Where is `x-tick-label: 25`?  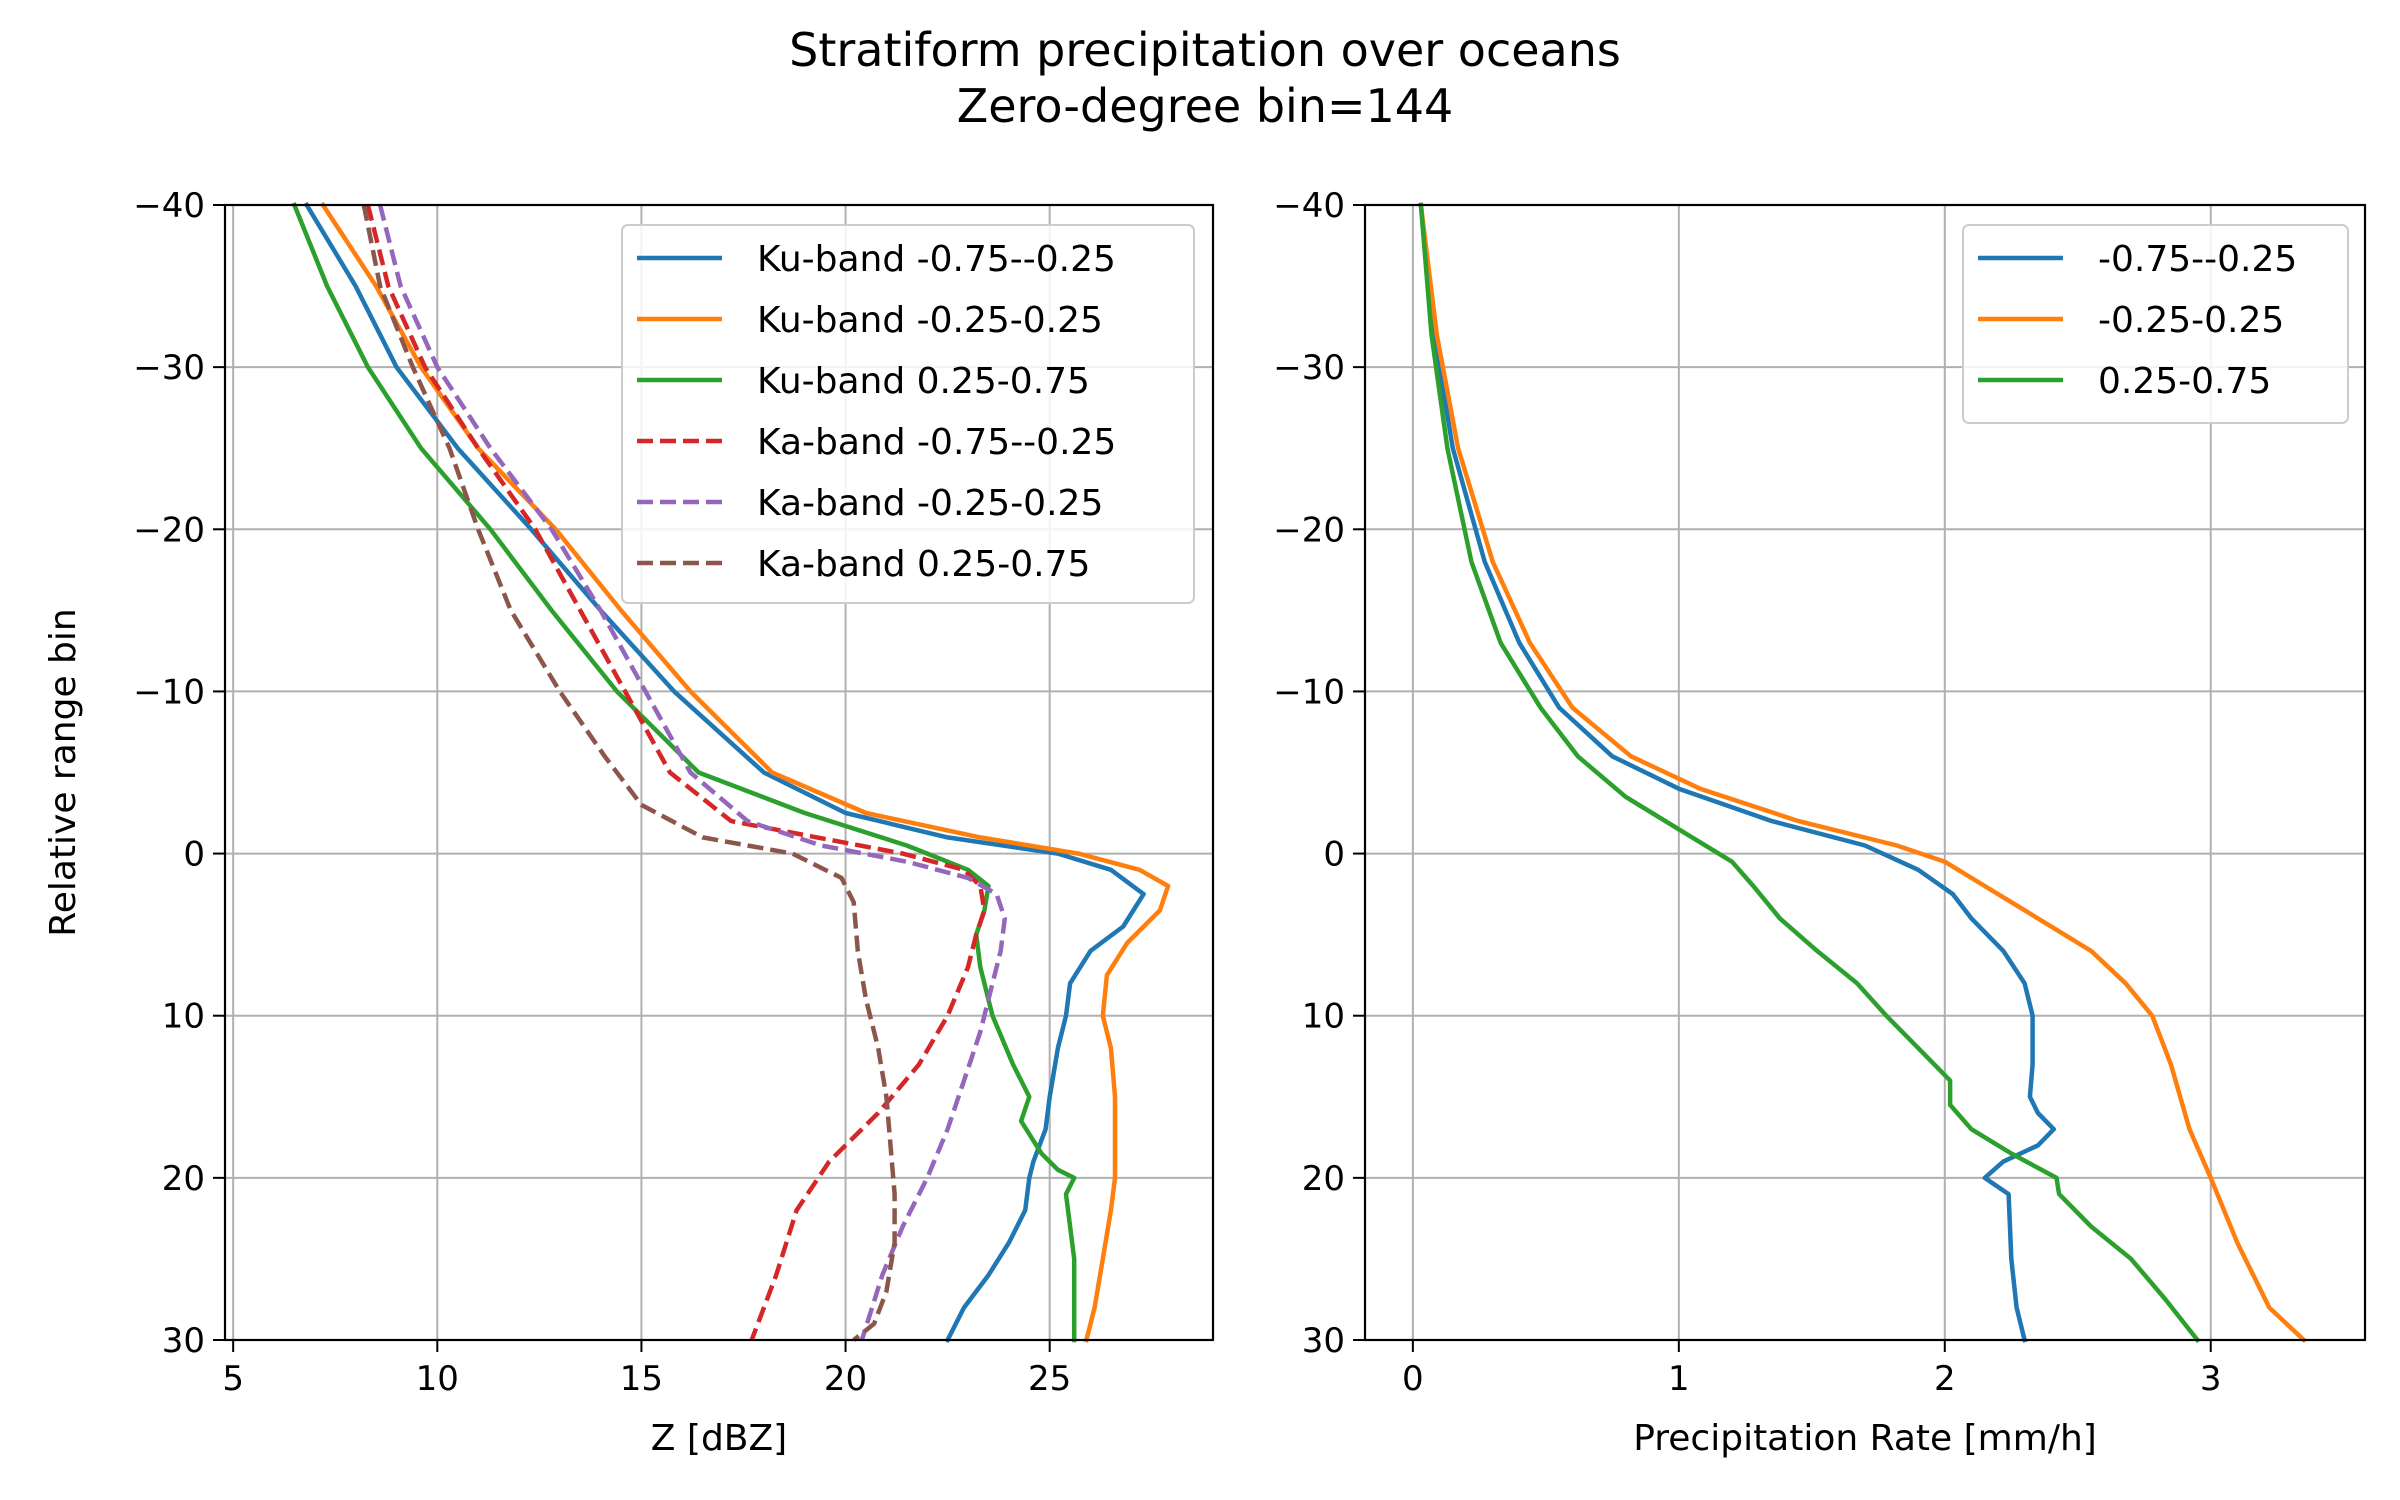 x-tick-label: 25 is located at coordinates (1049, 1379).